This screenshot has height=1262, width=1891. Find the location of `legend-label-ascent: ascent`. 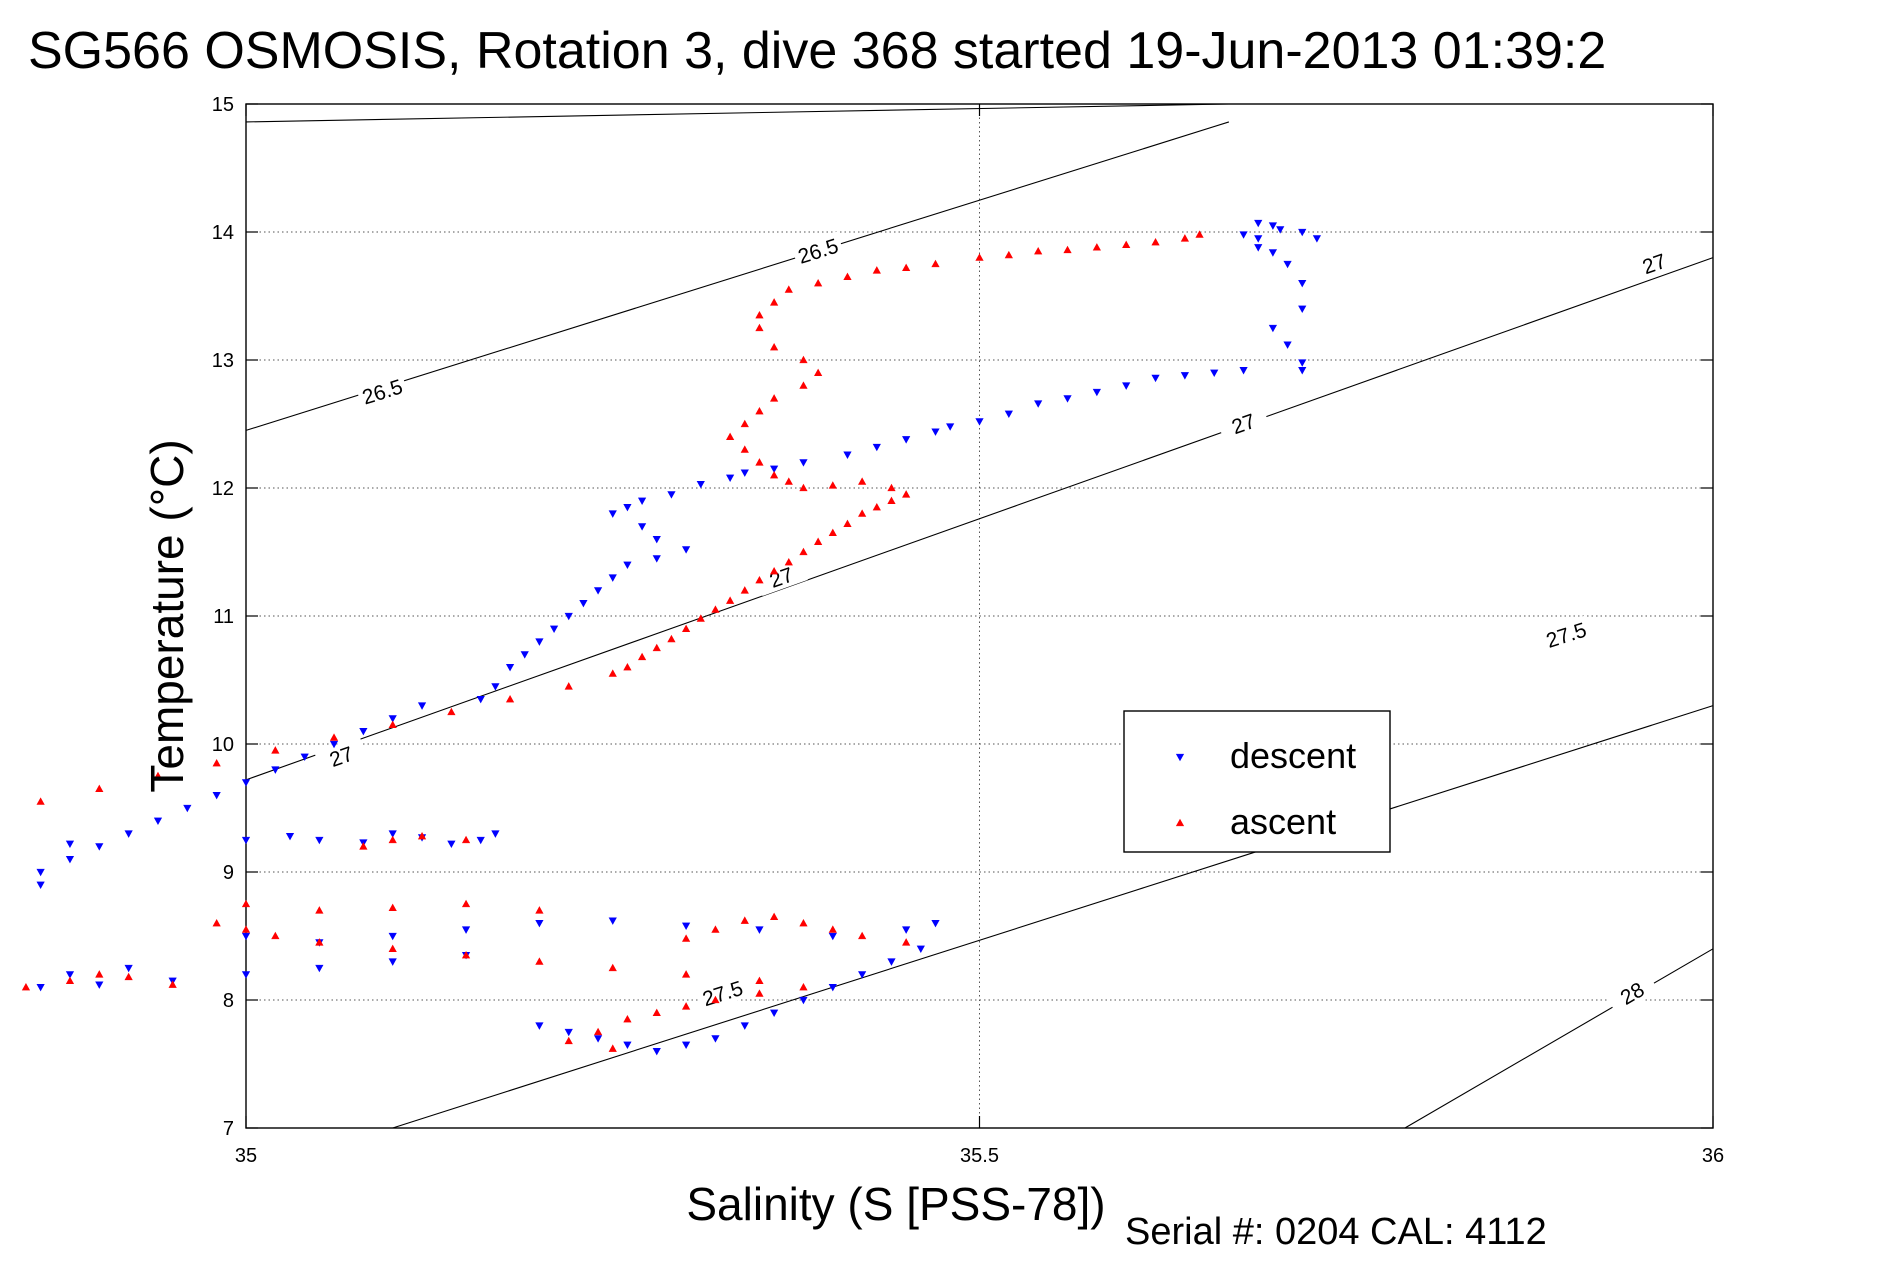

legend-label-ascent: ascent is located at coordinates (1283, 821).